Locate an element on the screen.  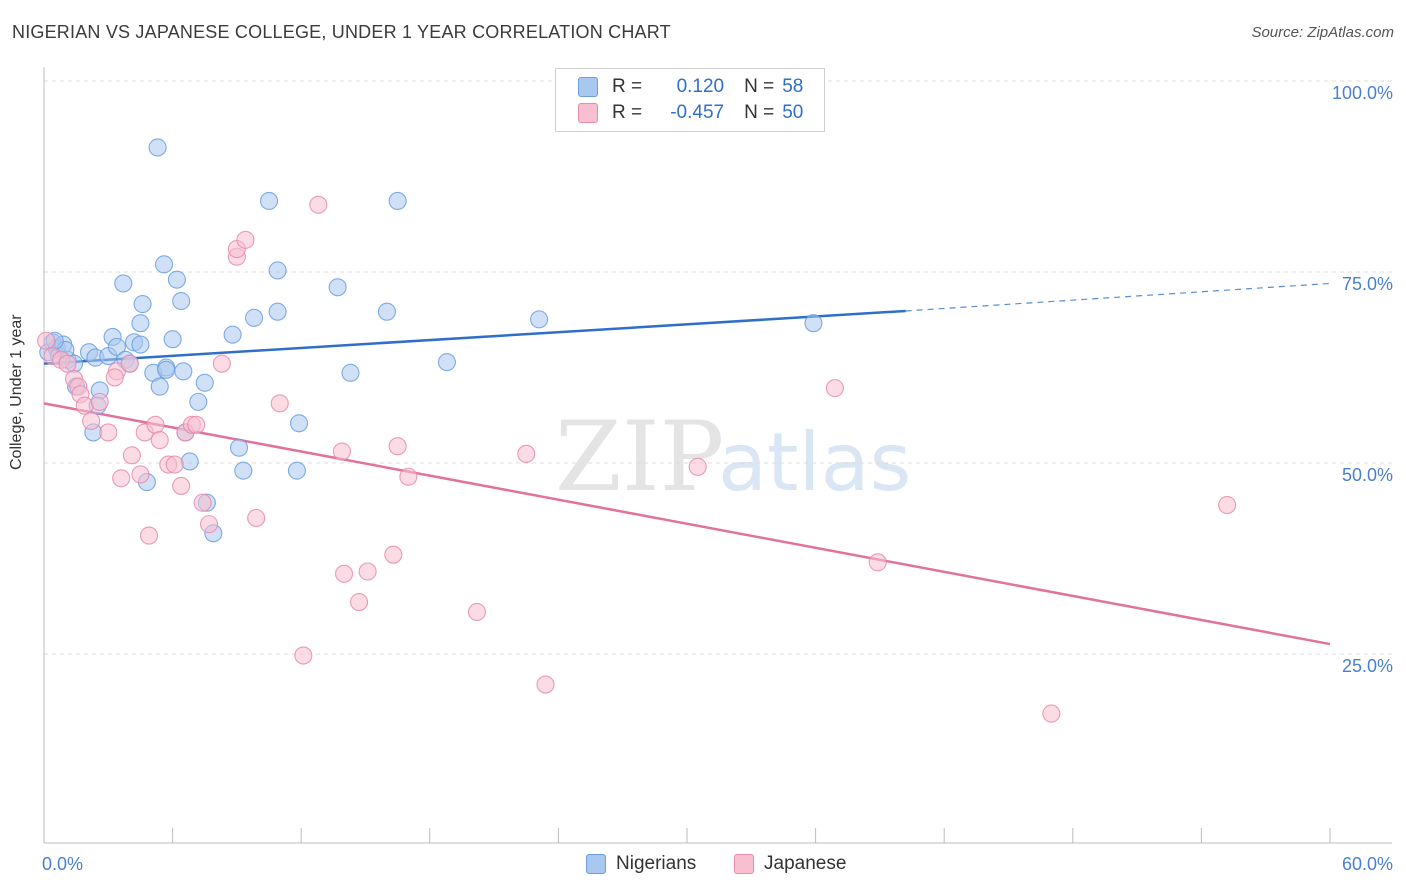
source-label: Source: ZipAtlas.com is located at coordinates (1322, 32).